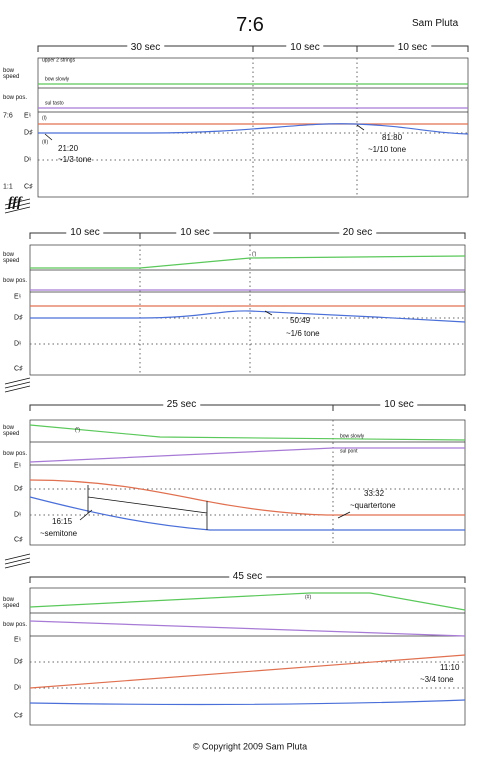 This screenshot has width=500, height=773. Describe the element at coordinates (300, 320) in the screenshot. I see `annotation: 50:49` at that location.